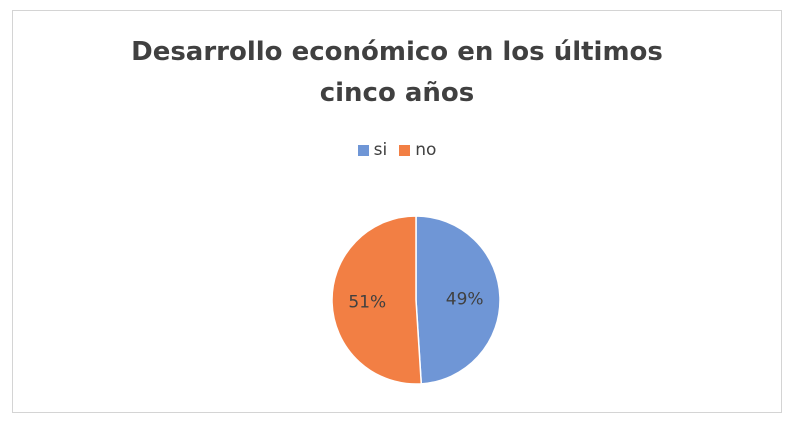 This screenshot has height=425, width=794. What do you see at coordinates (372, 150) in the screenshot?
I see `legend-item-si: si` at bounding box center [372, 150].